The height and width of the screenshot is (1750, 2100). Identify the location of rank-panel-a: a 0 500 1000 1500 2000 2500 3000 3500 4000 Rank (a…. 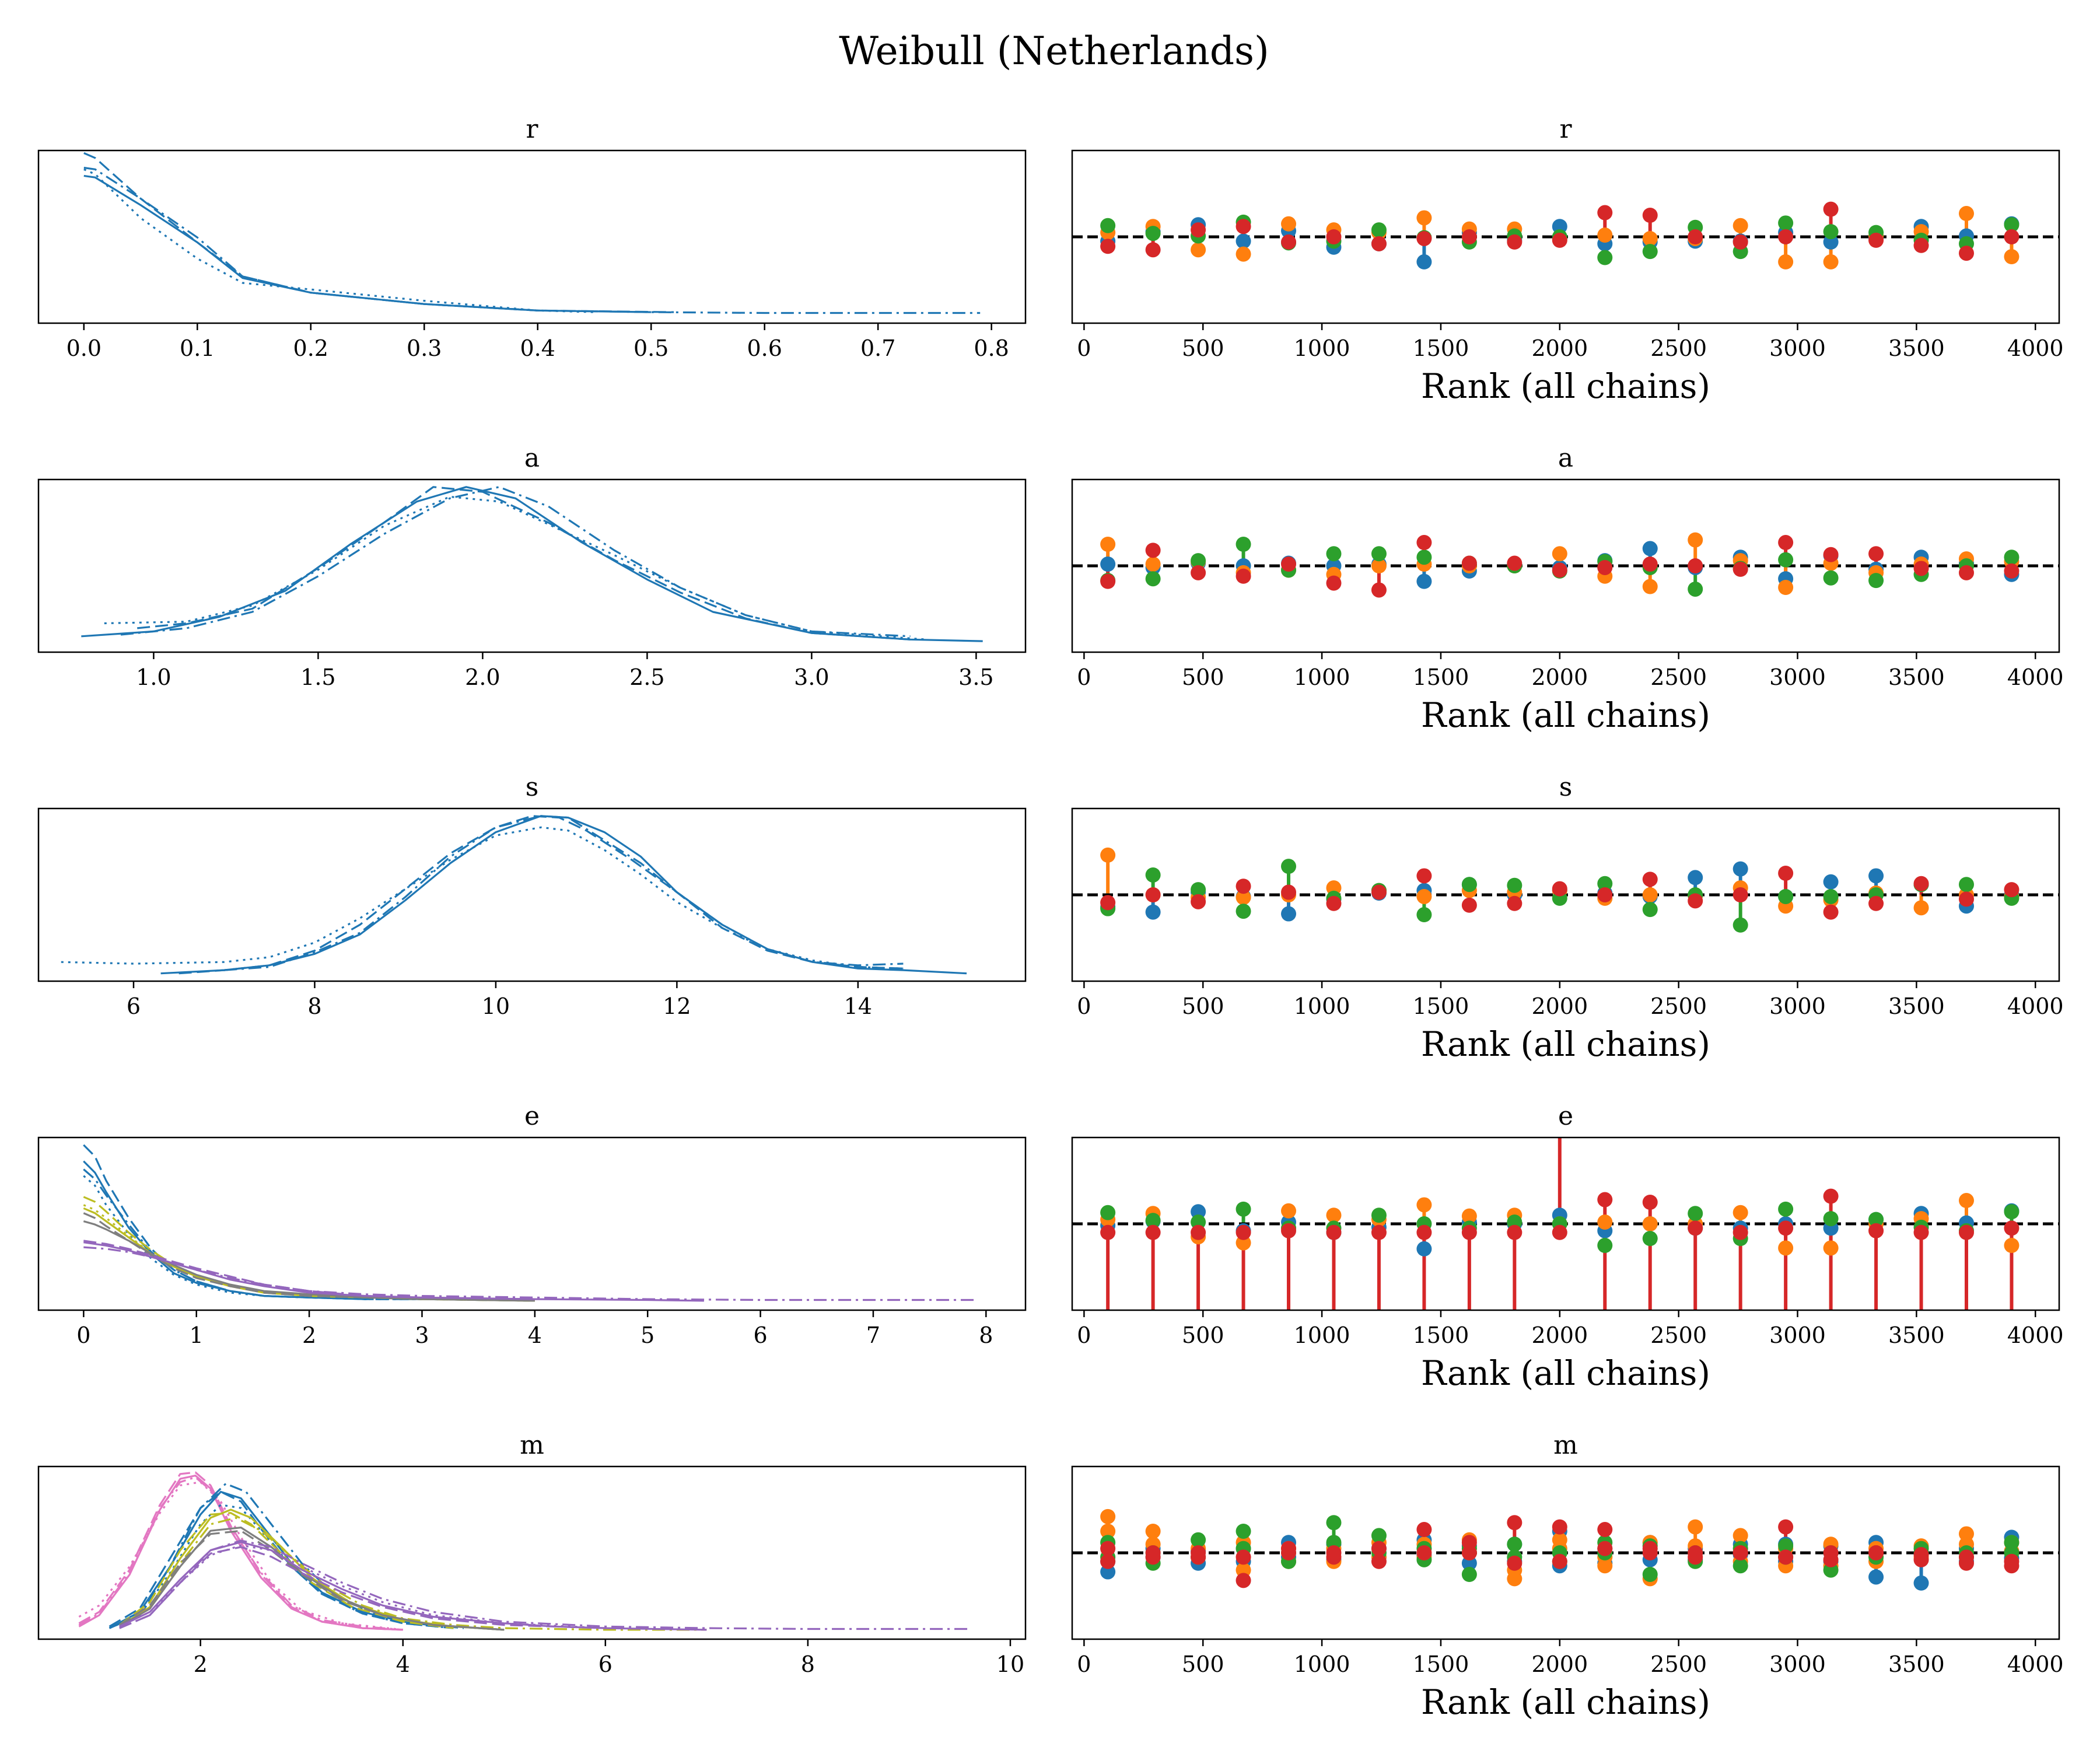
(1567, 589).